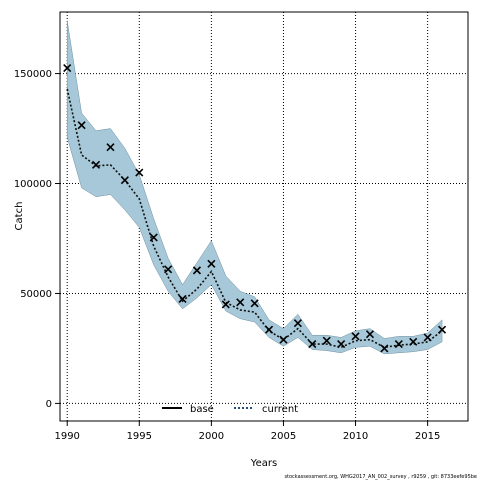 Image resolution: width=480 pixels, height=480 pixels. What do you see at coordinates (202, 409) in the screenshot?
I see `legend-base-label: base` at bounding box center [202, 409].